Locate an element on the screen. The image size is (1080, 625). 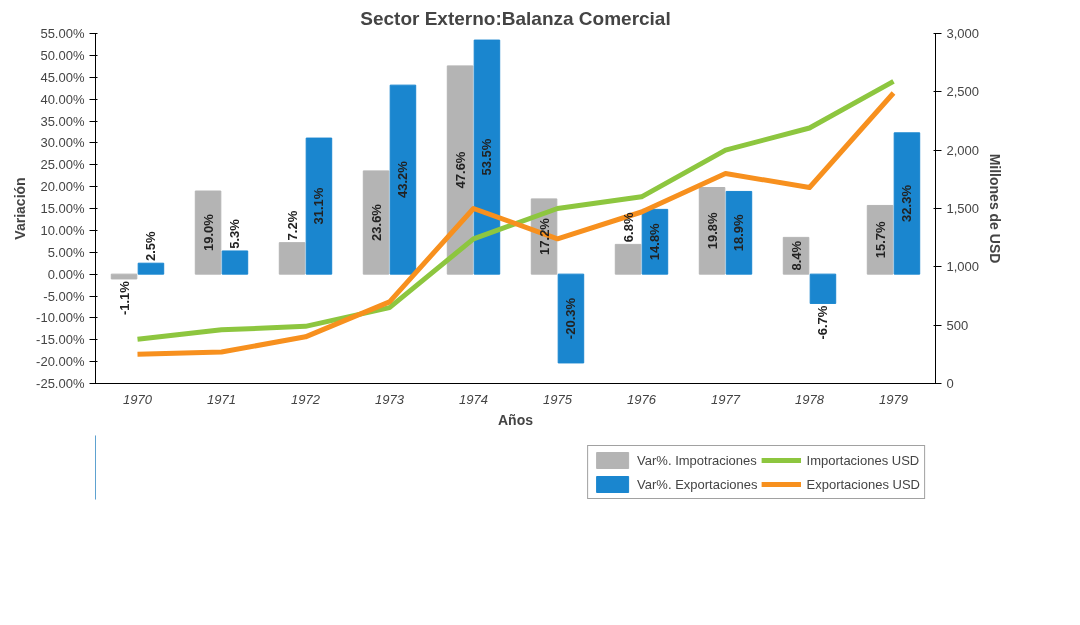
x-tick-label: 1974 is located at coordinates (473, 399).